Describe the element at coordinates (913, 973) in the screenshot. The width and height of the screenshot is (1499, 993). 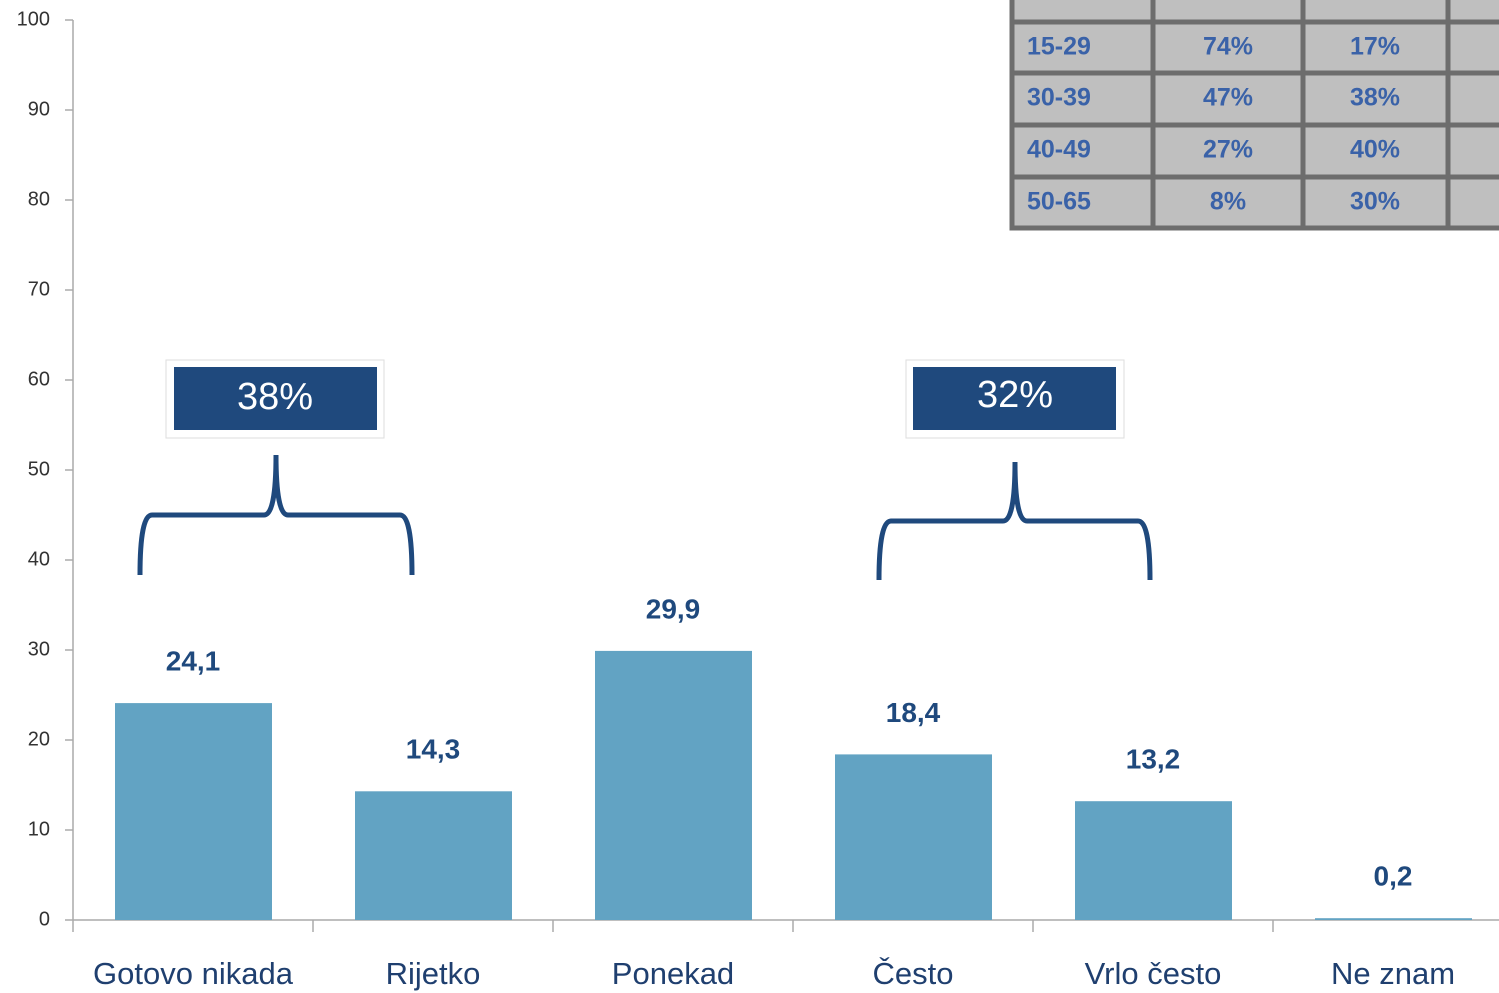
I see `x-tick-label: Često` at that location.